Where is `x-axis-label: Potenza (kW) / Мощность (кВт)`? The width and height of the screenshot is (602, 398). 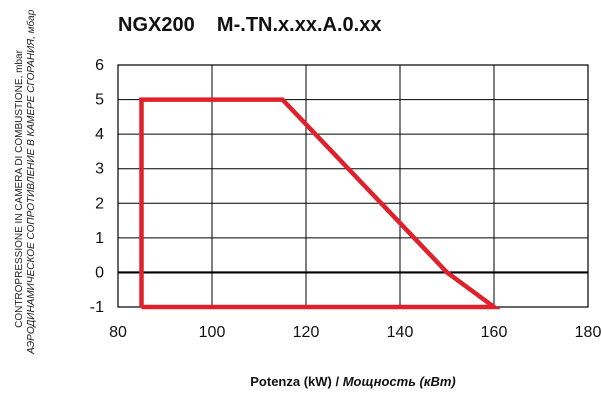
x-axis-label: Potenza (kW) / Мощность (кВт) is located at coordinates (353, 381).